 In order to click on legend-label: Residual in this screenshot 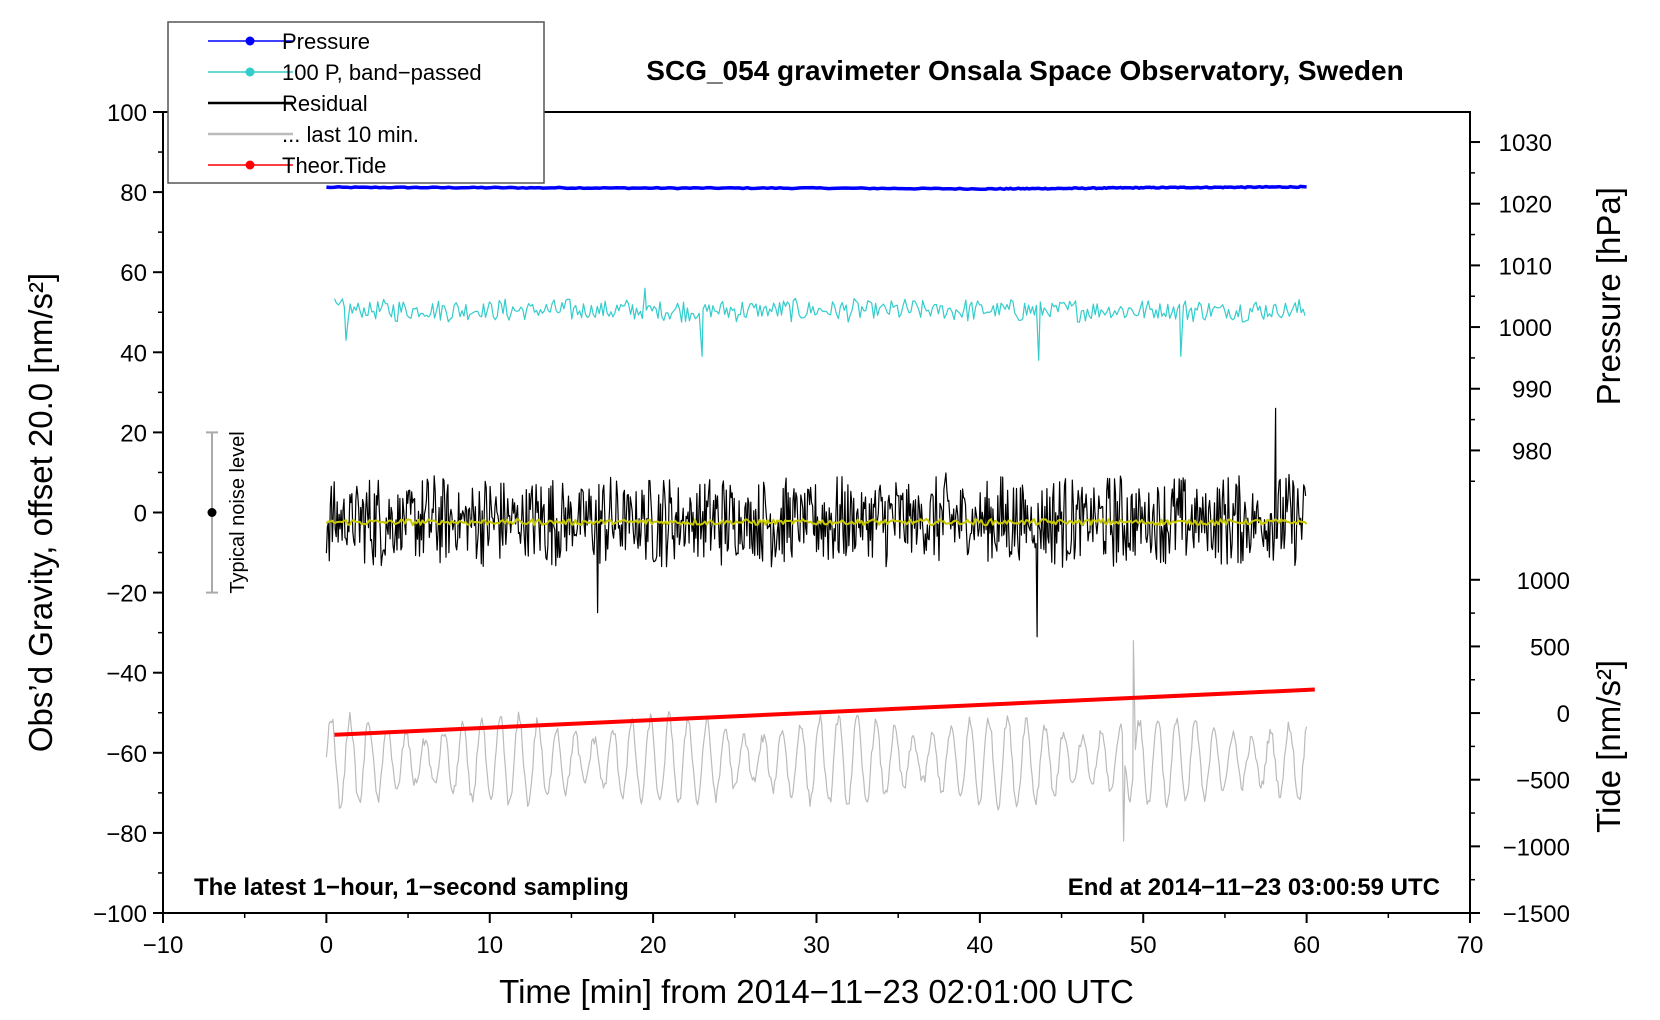, I will do `click(325, 103)`.